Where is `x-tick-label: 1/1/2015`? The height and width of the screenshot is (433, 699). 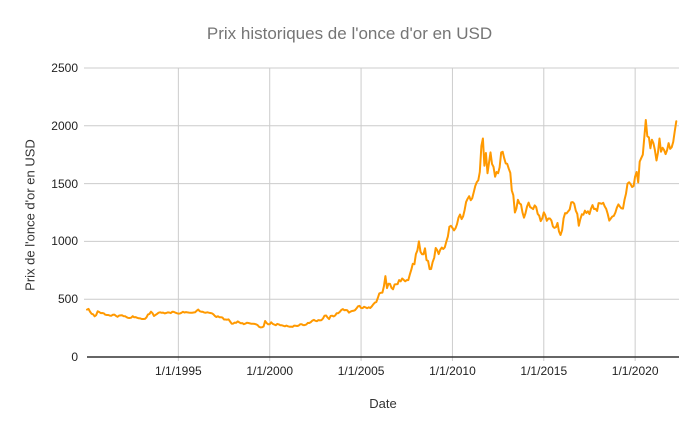
x-tick-label: 1/1/2015 is located at coordinates (544, 371).